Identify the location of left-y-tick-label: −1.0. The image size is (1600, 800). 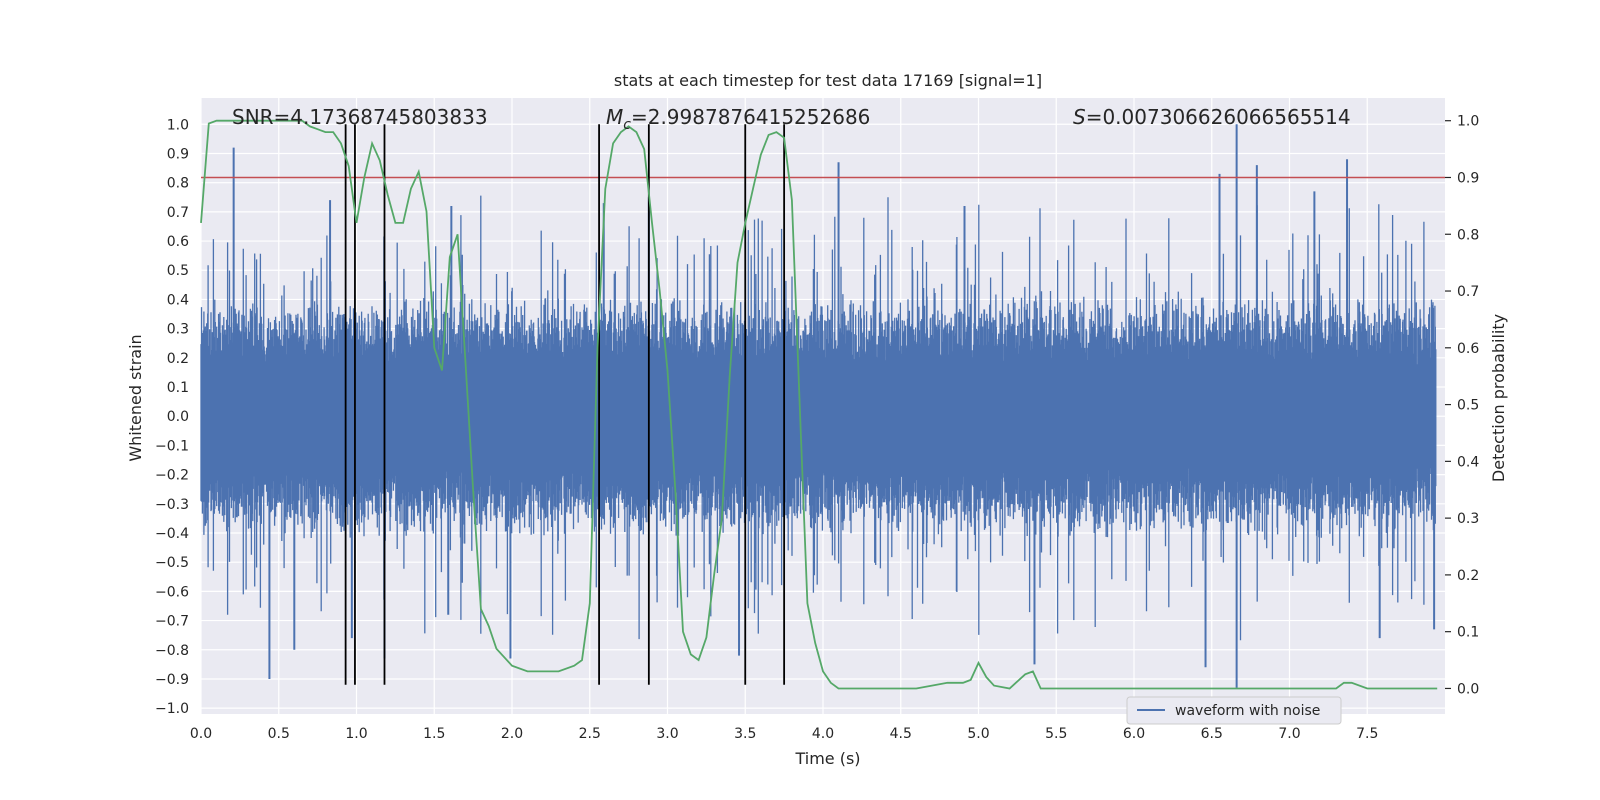
(172, 709).